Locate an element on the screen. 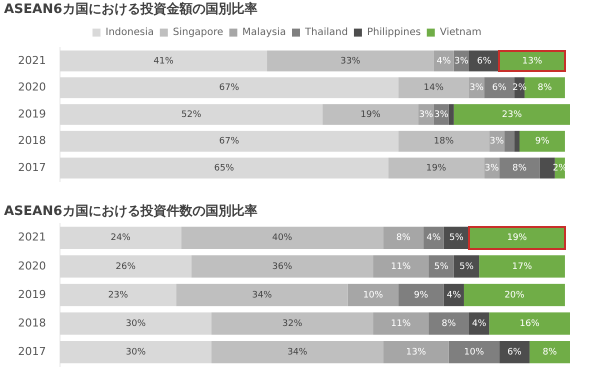 This screenshot has height=391, width=600. data-label: 30% is located at coordinates (136, 352).